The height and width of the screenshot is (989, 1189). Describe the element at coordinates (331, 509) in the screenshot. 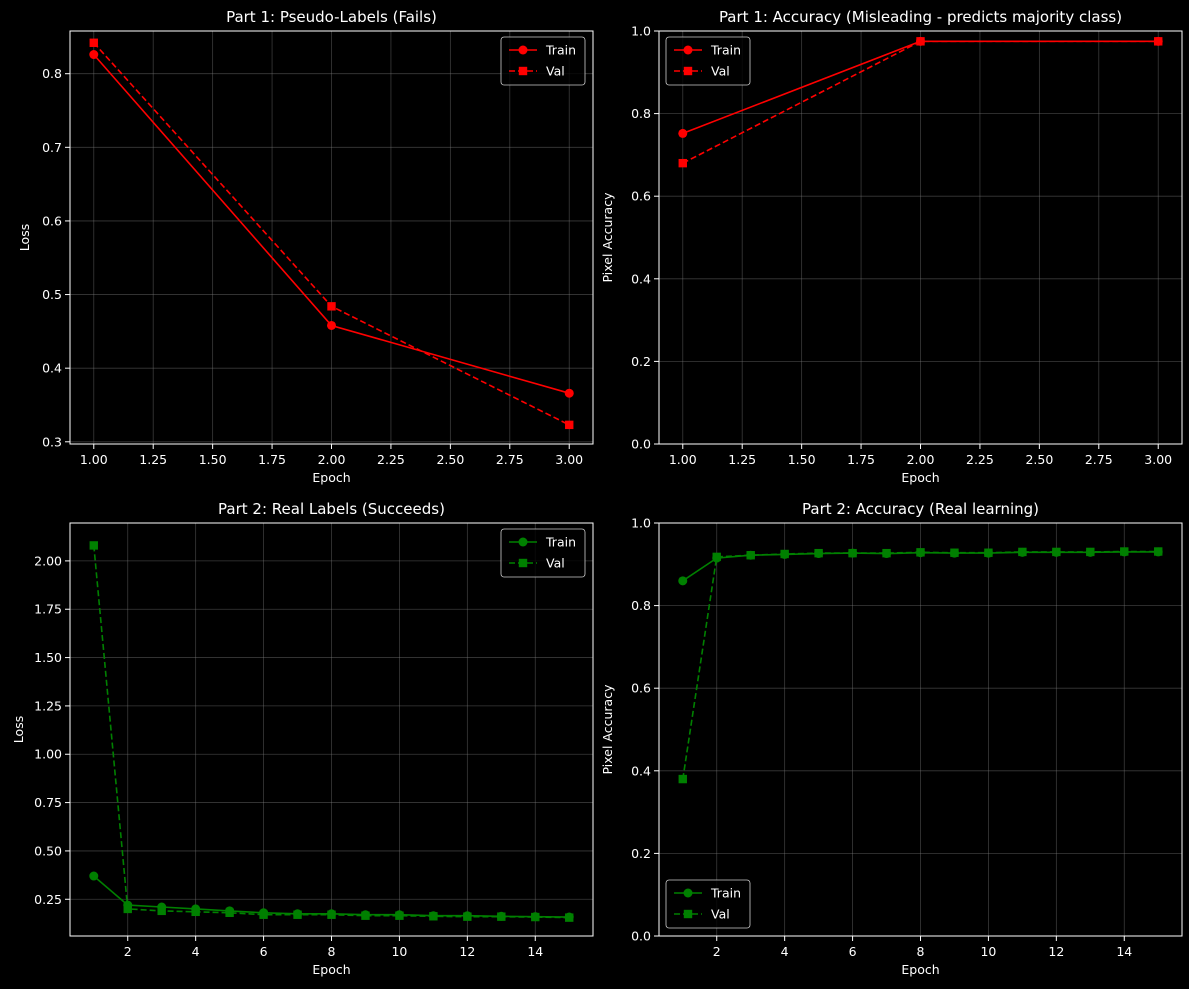

I see `chart-title: Part 2: Real Labels (Succeeds)` at that location.